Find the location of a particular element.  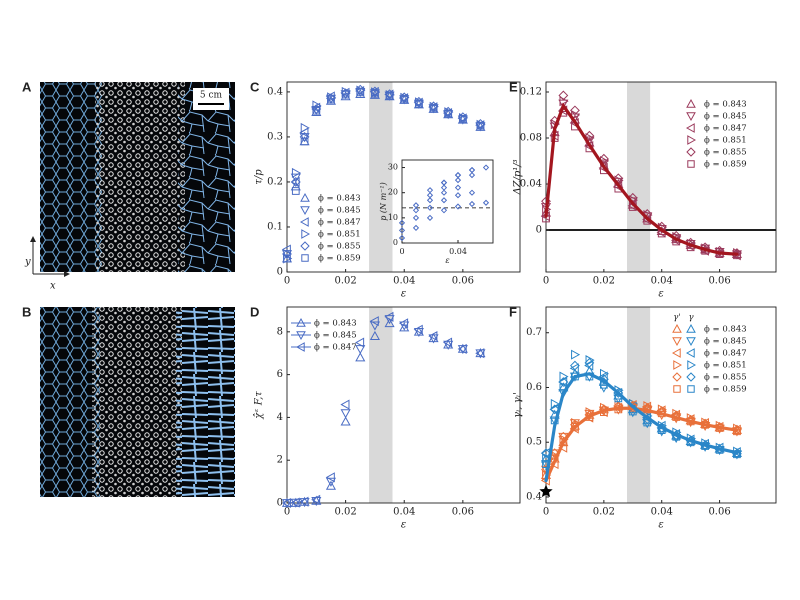

legend-header: γ' is located at coordinates (676, 318).